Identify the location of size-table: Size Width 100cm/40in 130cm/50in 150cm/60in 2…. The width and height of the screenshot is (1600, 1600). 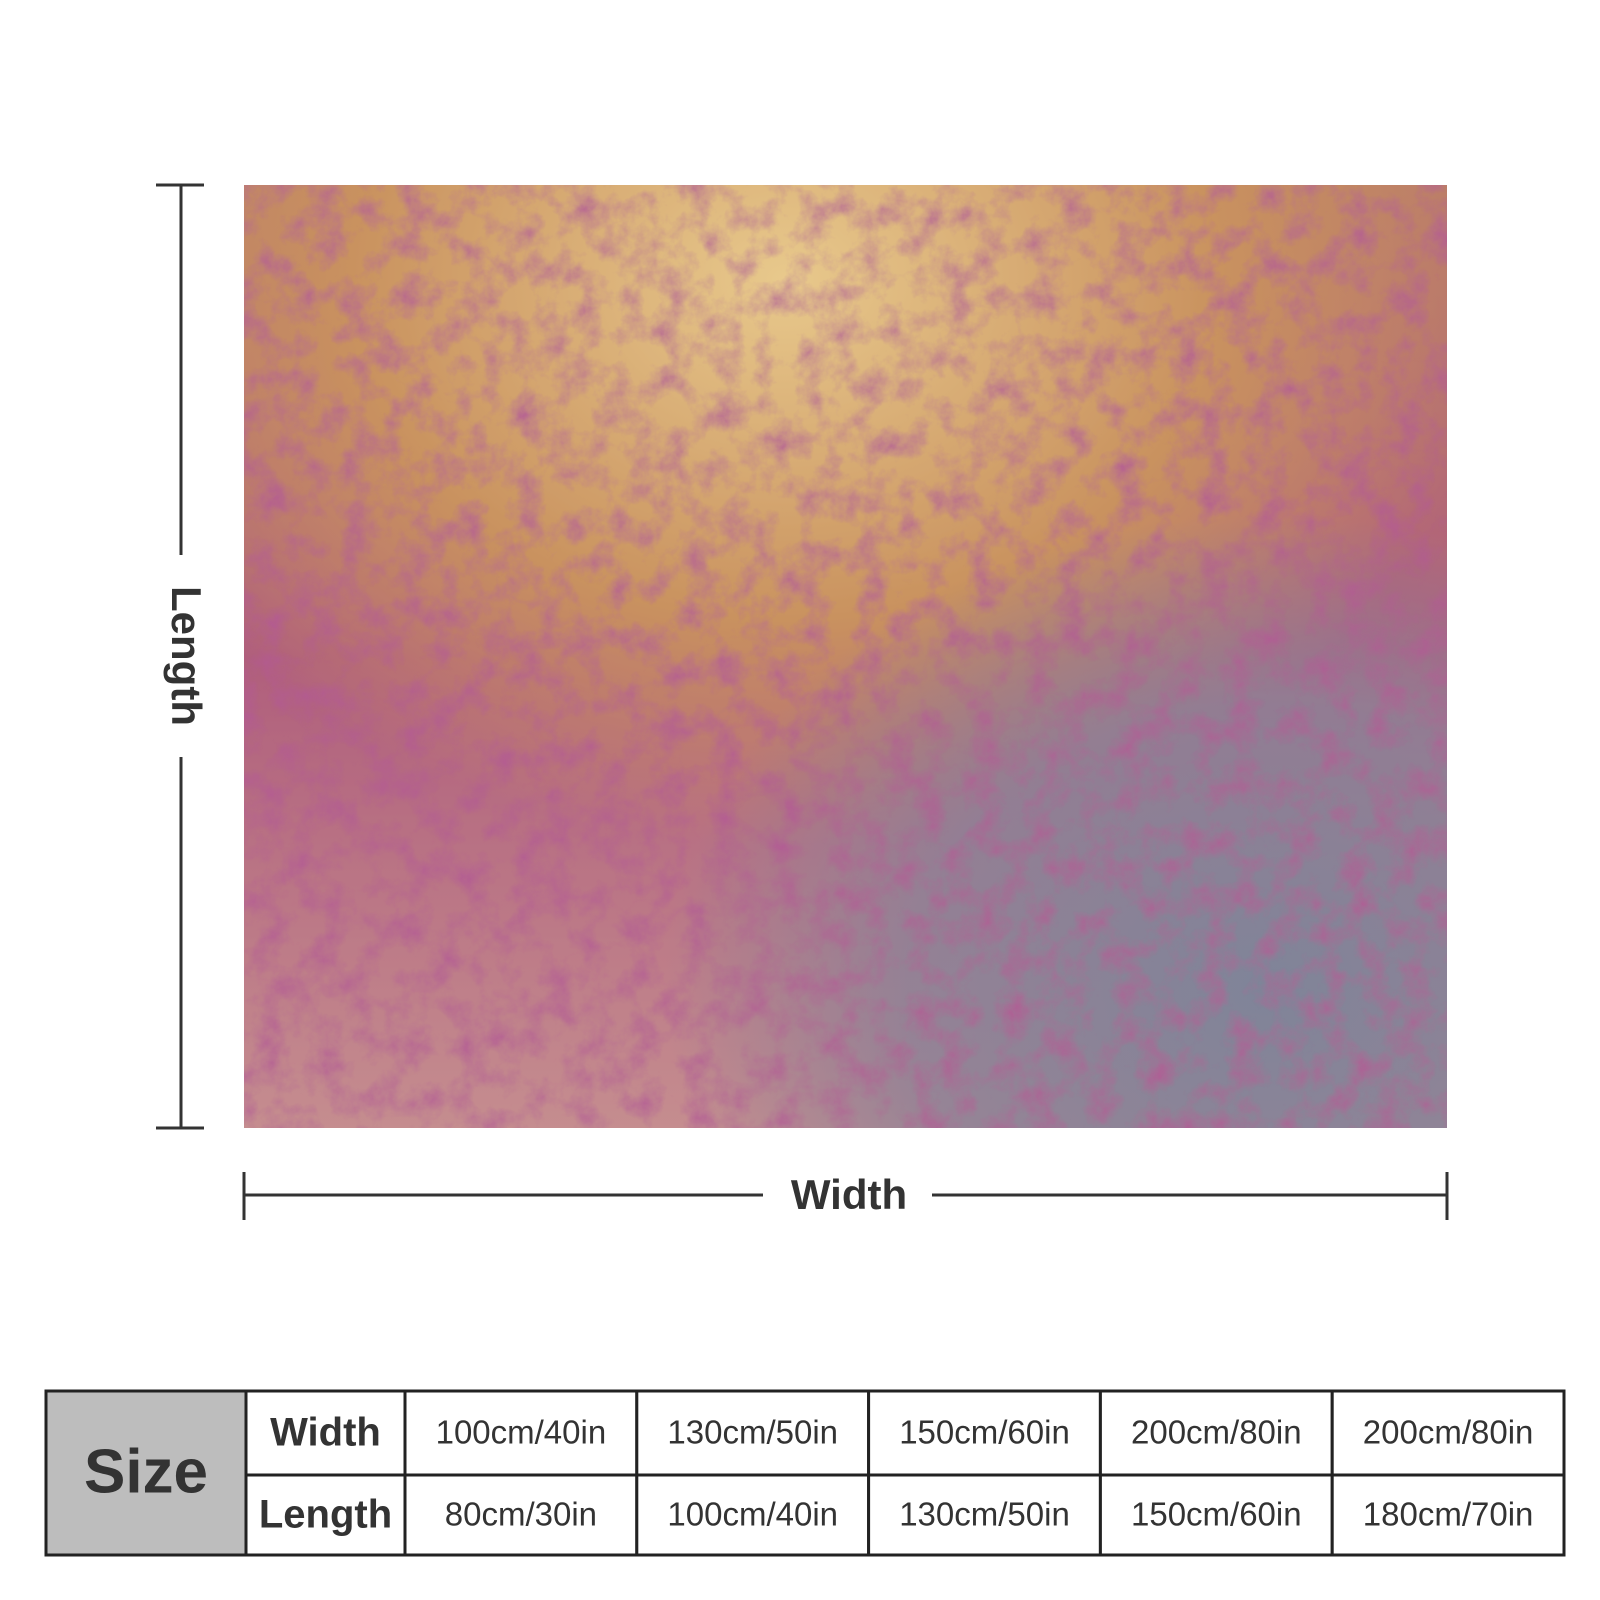
(805, 1473).